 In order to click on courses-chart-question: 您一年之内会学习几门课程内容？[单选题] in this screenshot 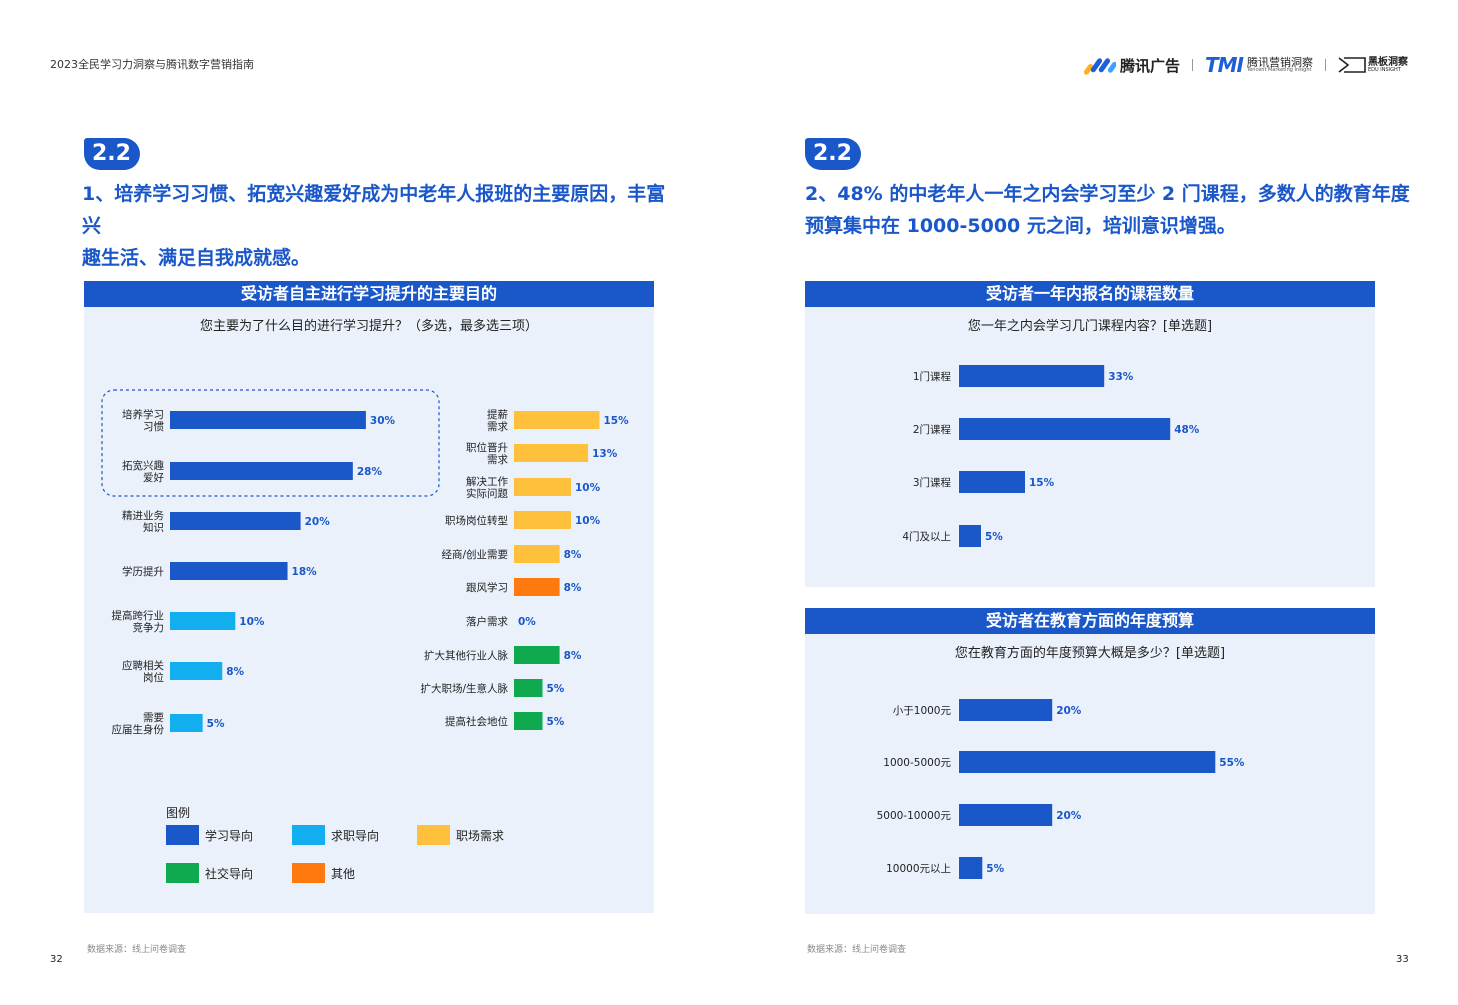, I will do `click(1090, 326)`.